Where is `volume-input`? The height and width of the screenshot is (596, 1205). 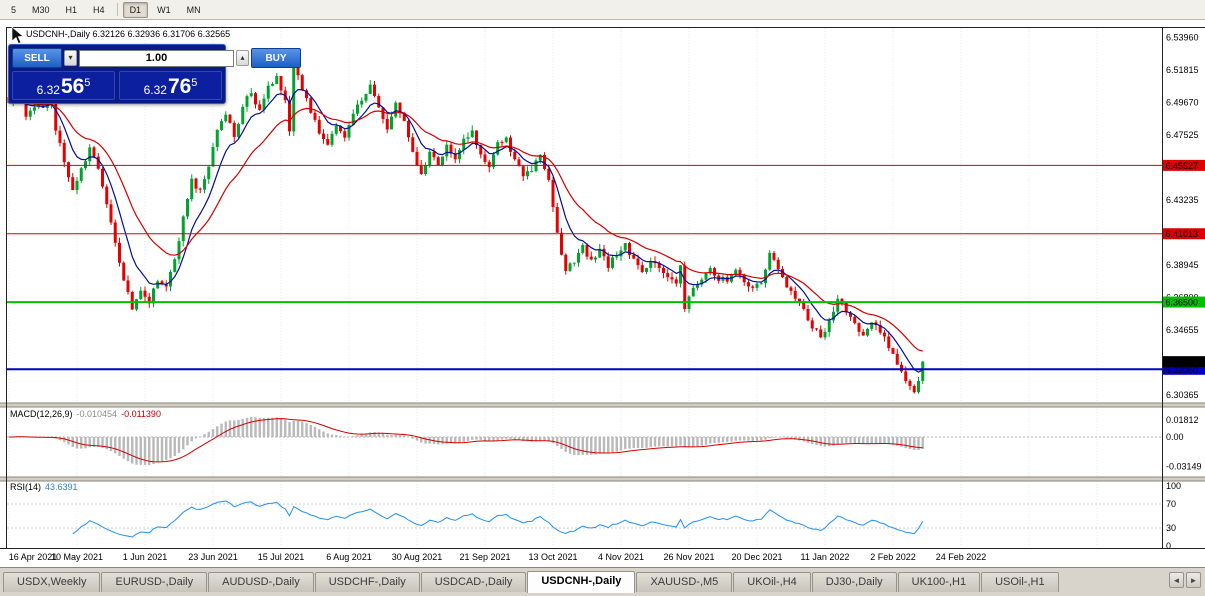
volume-input is located at coordinates (156, 58).